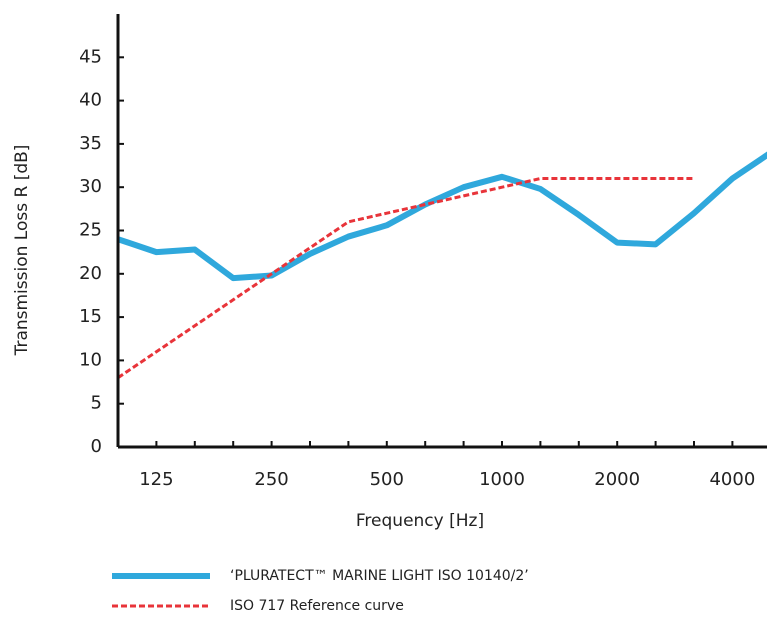 The image size is (767, 626). I want to click on y-tick-label: 35, so click(90, 143).